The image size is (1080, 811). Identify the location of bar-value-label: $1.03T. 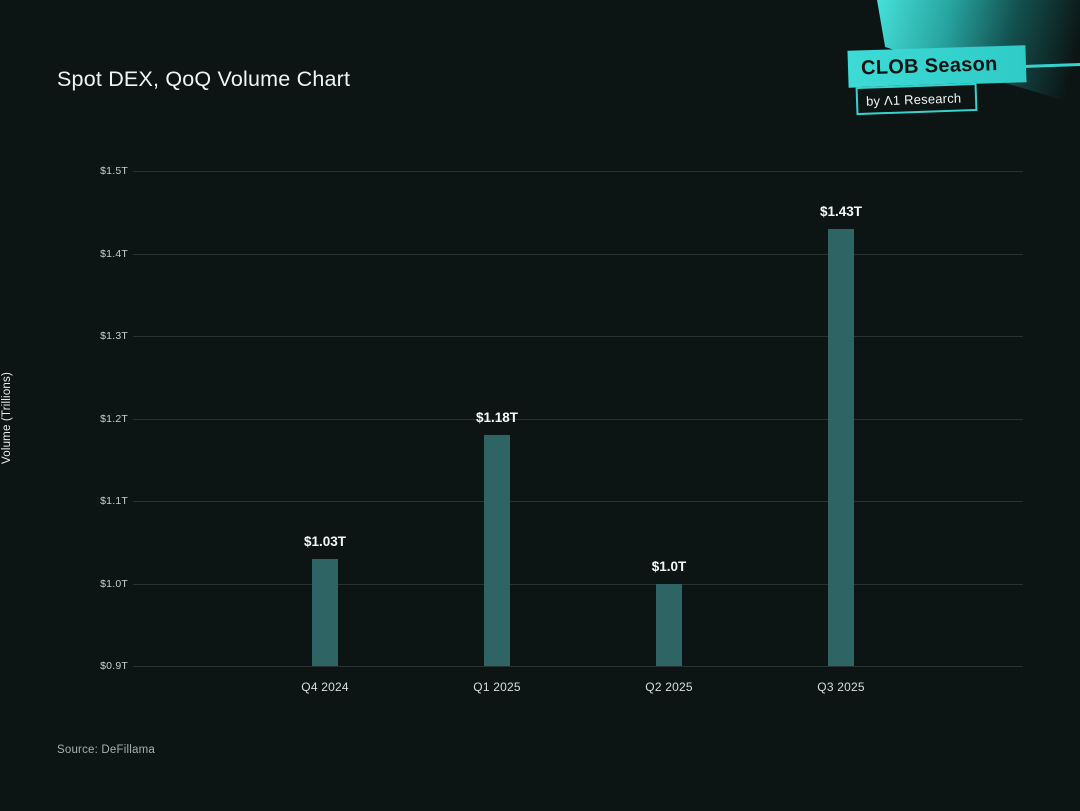
(325, 541).